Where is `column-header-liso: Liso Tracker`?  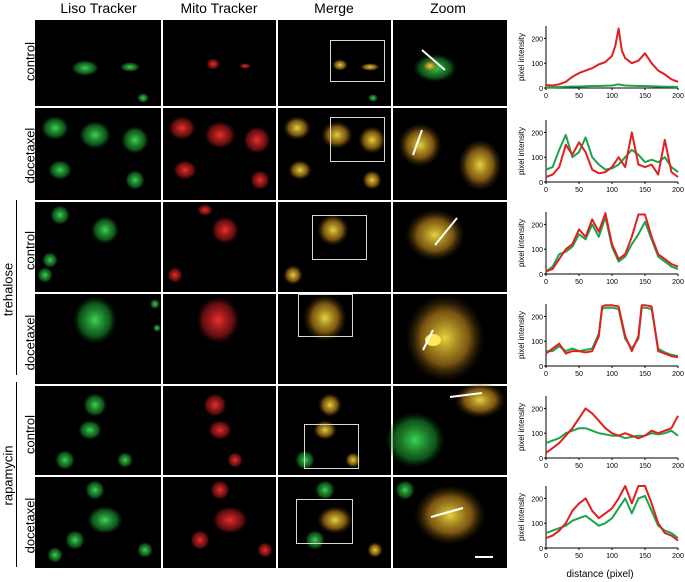
column-header-liso: Liso Tracker is located at coordinates (98, 8).